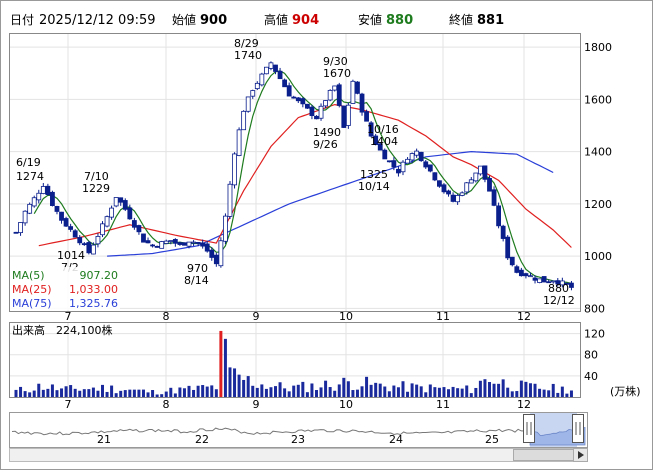 This screenshot has height=474, width=653. Describe the element at coordinates (578, 428) in the screenshot. I see `navigator-right-handle` at that location.